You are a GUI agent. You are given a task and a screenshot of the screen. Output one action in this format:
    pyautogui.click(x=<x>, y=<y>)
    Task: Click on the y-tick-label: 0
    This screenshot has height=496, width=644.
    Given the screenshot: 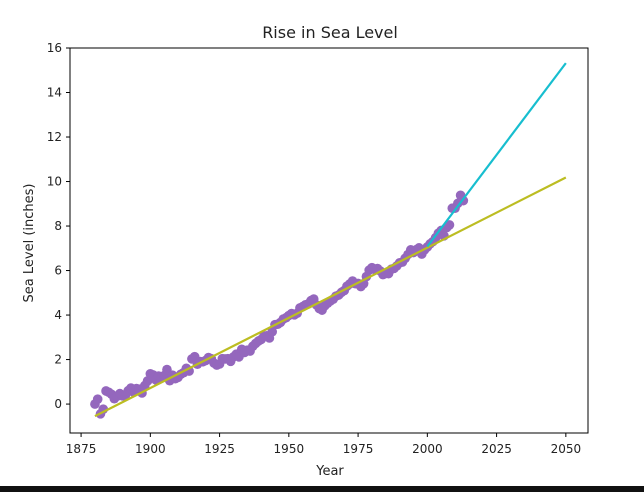 What is the action you would take?
    pyautogui.click(x=58, y=404)
    